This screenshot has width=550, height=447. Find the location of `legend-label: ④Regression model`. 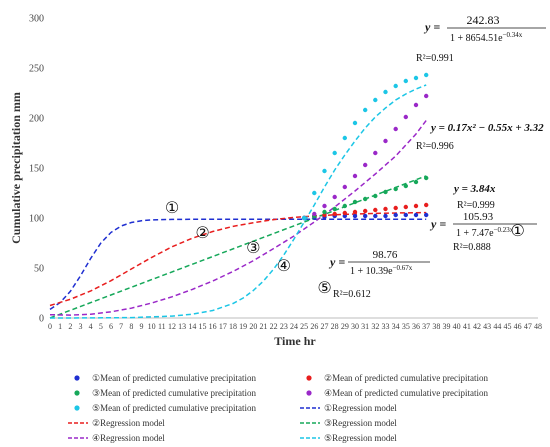

legend-label: ④Regression model is located at coordinates (128, 438).